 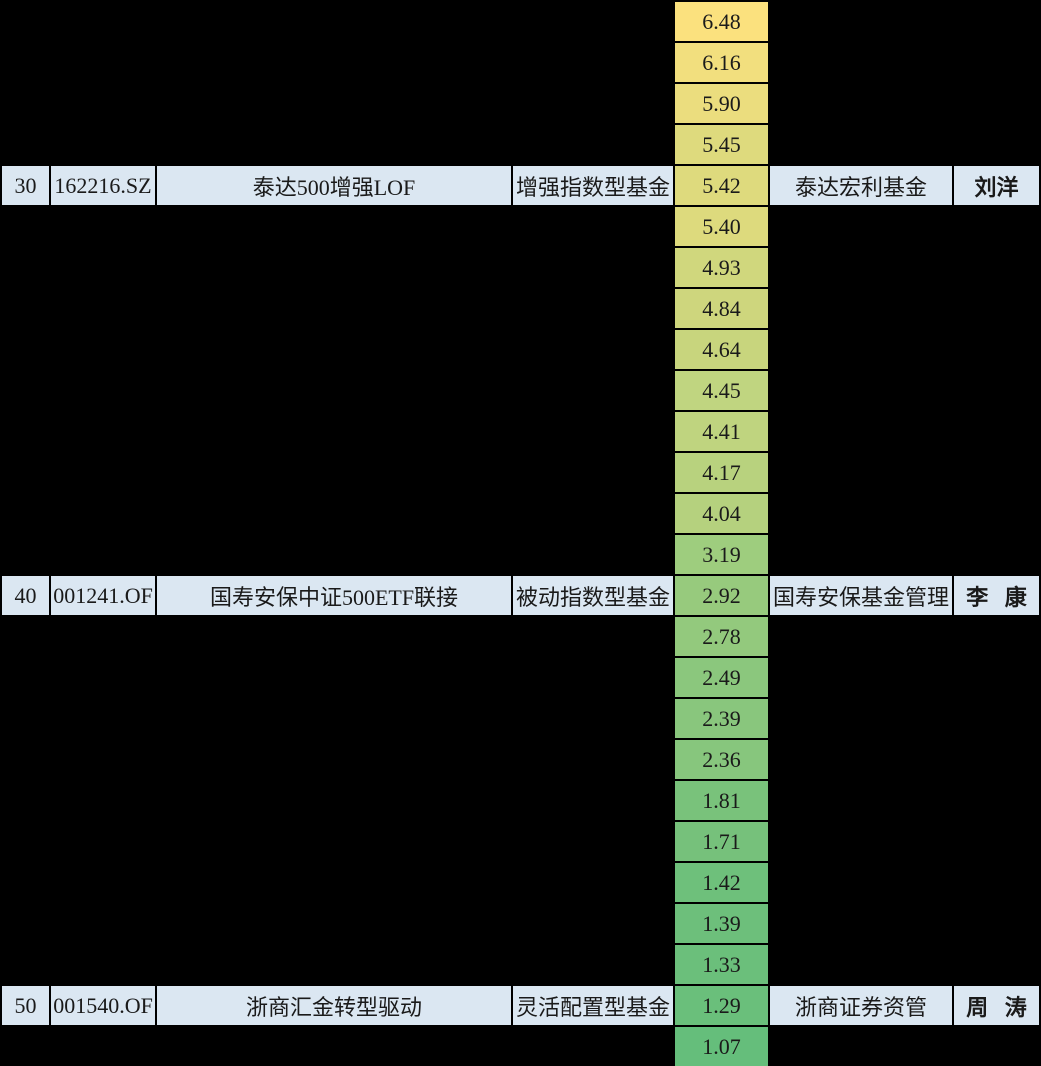 I want to click on value-cell: 2.36, so click(x=721, y=759).